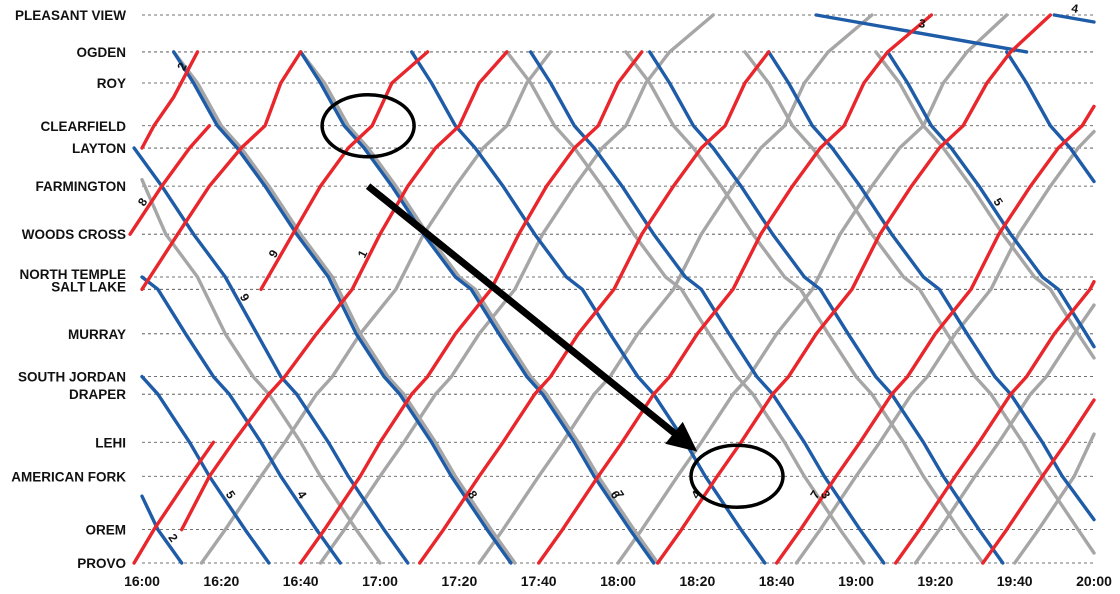  Describe the element at coordinates (539, 581) in the screenshot. I see `x-tick-label: 17:40` at that location.